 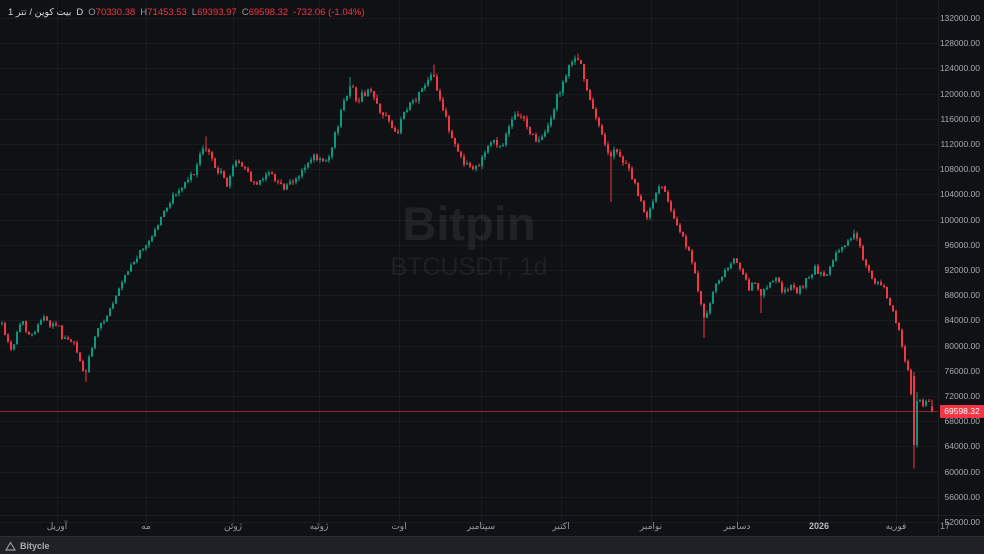 I want to click on open-value: O70330.38, so click(x=112, y=12).